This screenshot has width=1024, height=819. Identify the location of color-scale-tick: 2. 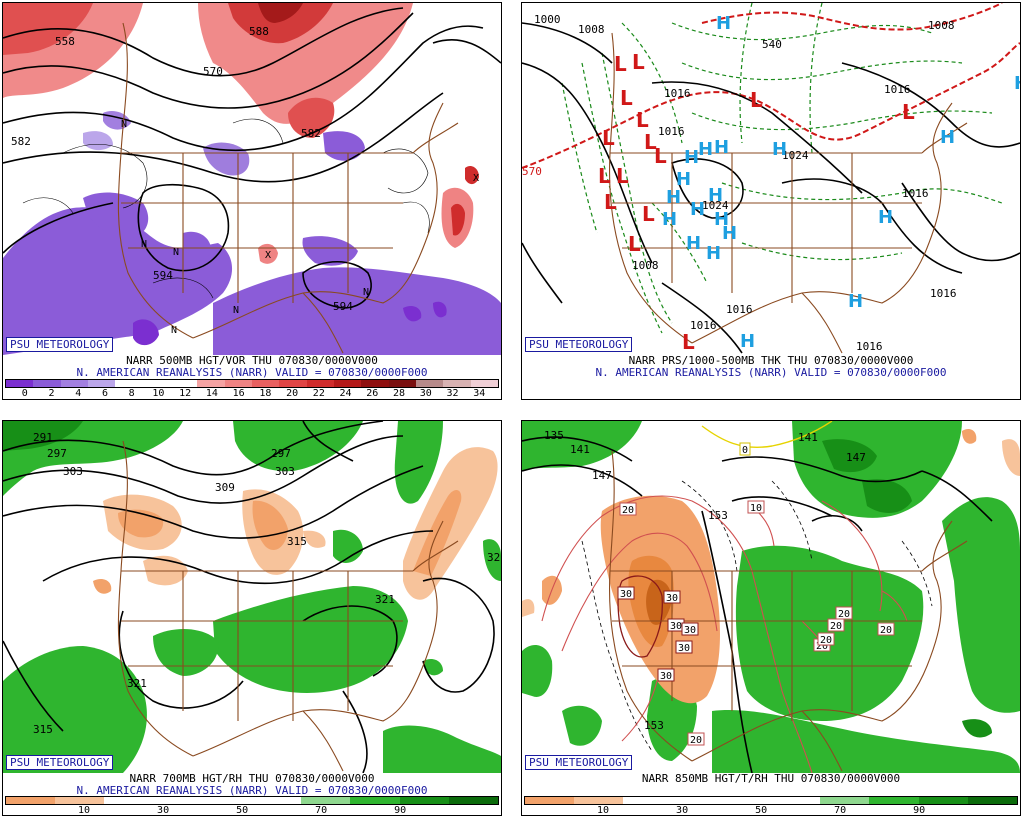
(51, 393).